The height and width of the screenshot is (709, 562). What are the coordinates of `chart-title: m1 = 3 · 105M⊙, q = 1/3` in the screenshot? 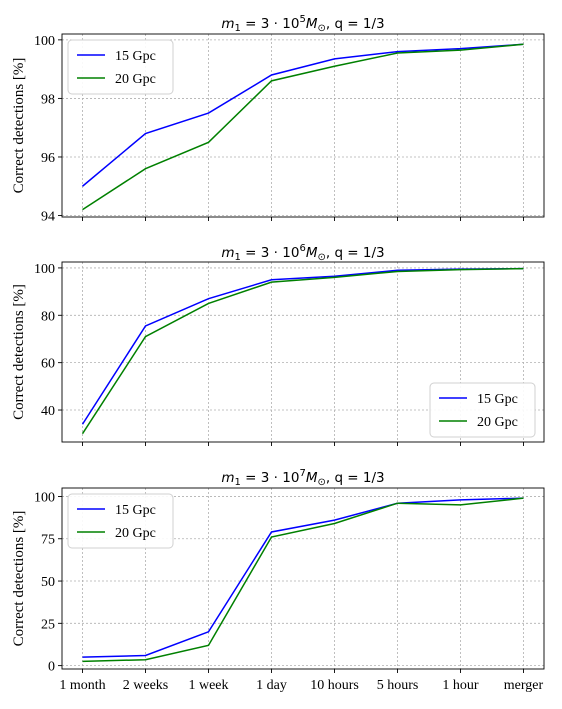 It's located at (302, 24).